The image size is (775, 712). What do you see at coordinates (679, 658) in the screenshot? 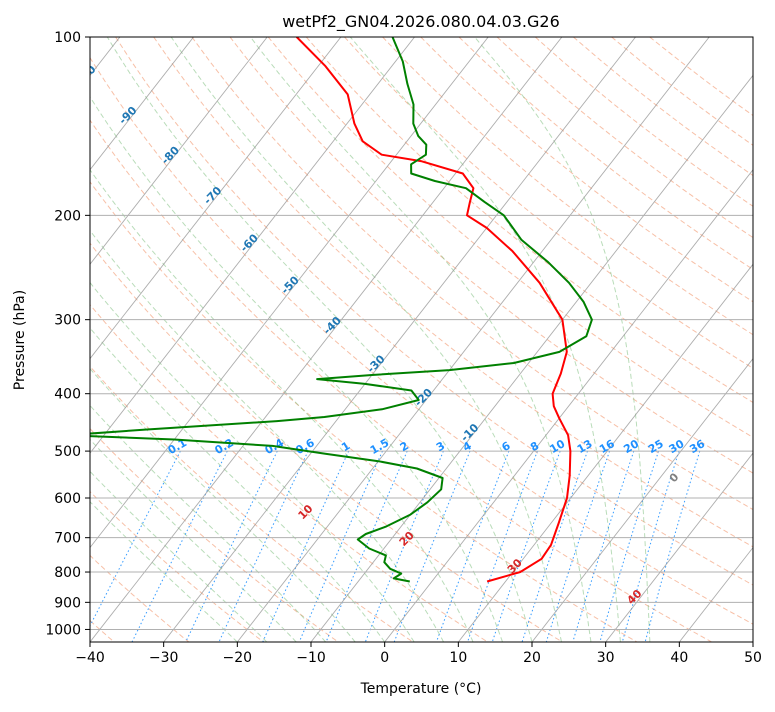
I see `x-tick-label: 40` at bounding box center [679, 658].